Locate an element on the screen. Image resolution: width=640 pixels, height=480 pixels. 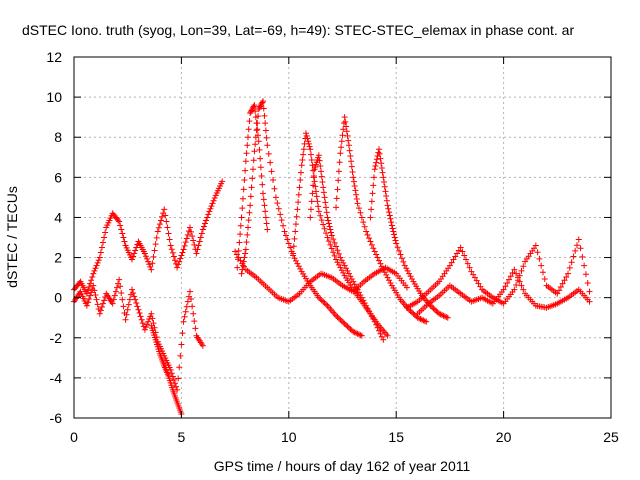
x-axis-label: GPS time / hours of day 162 of year 2011 is located at coordinates (342, 466).